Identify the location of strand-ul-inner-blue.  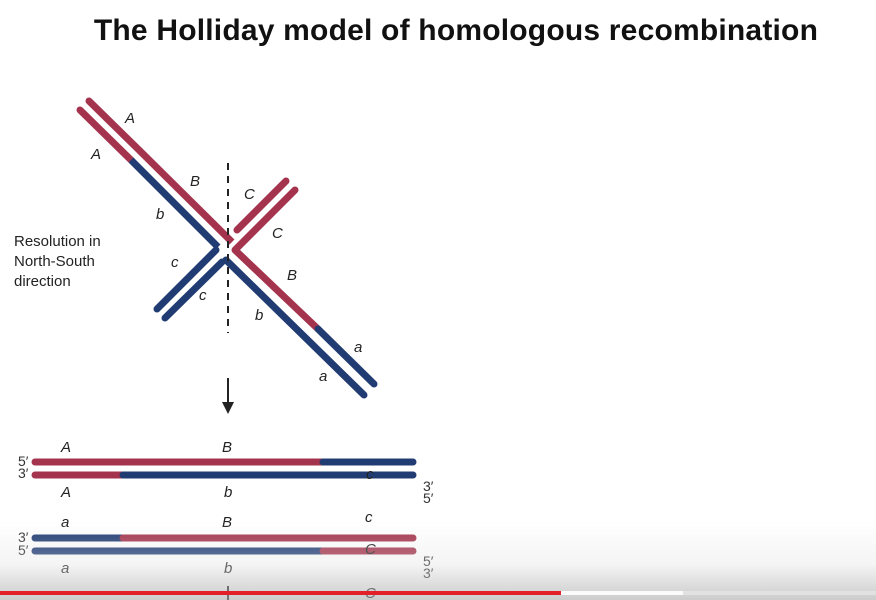
(174, 203).